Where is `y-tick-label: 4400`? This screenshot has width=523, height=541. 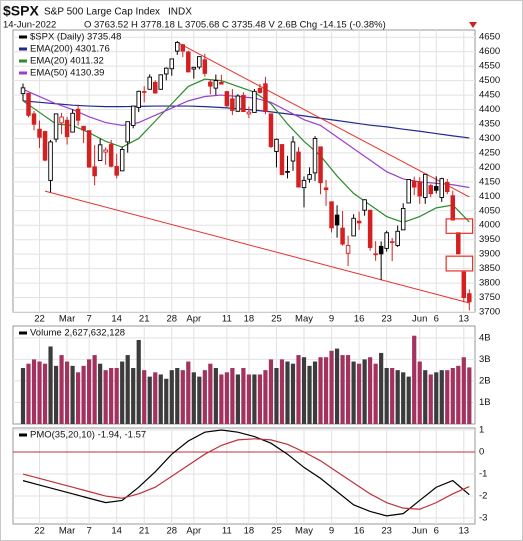 y-tick-label: 4400 is located at coordinates (489, 109).